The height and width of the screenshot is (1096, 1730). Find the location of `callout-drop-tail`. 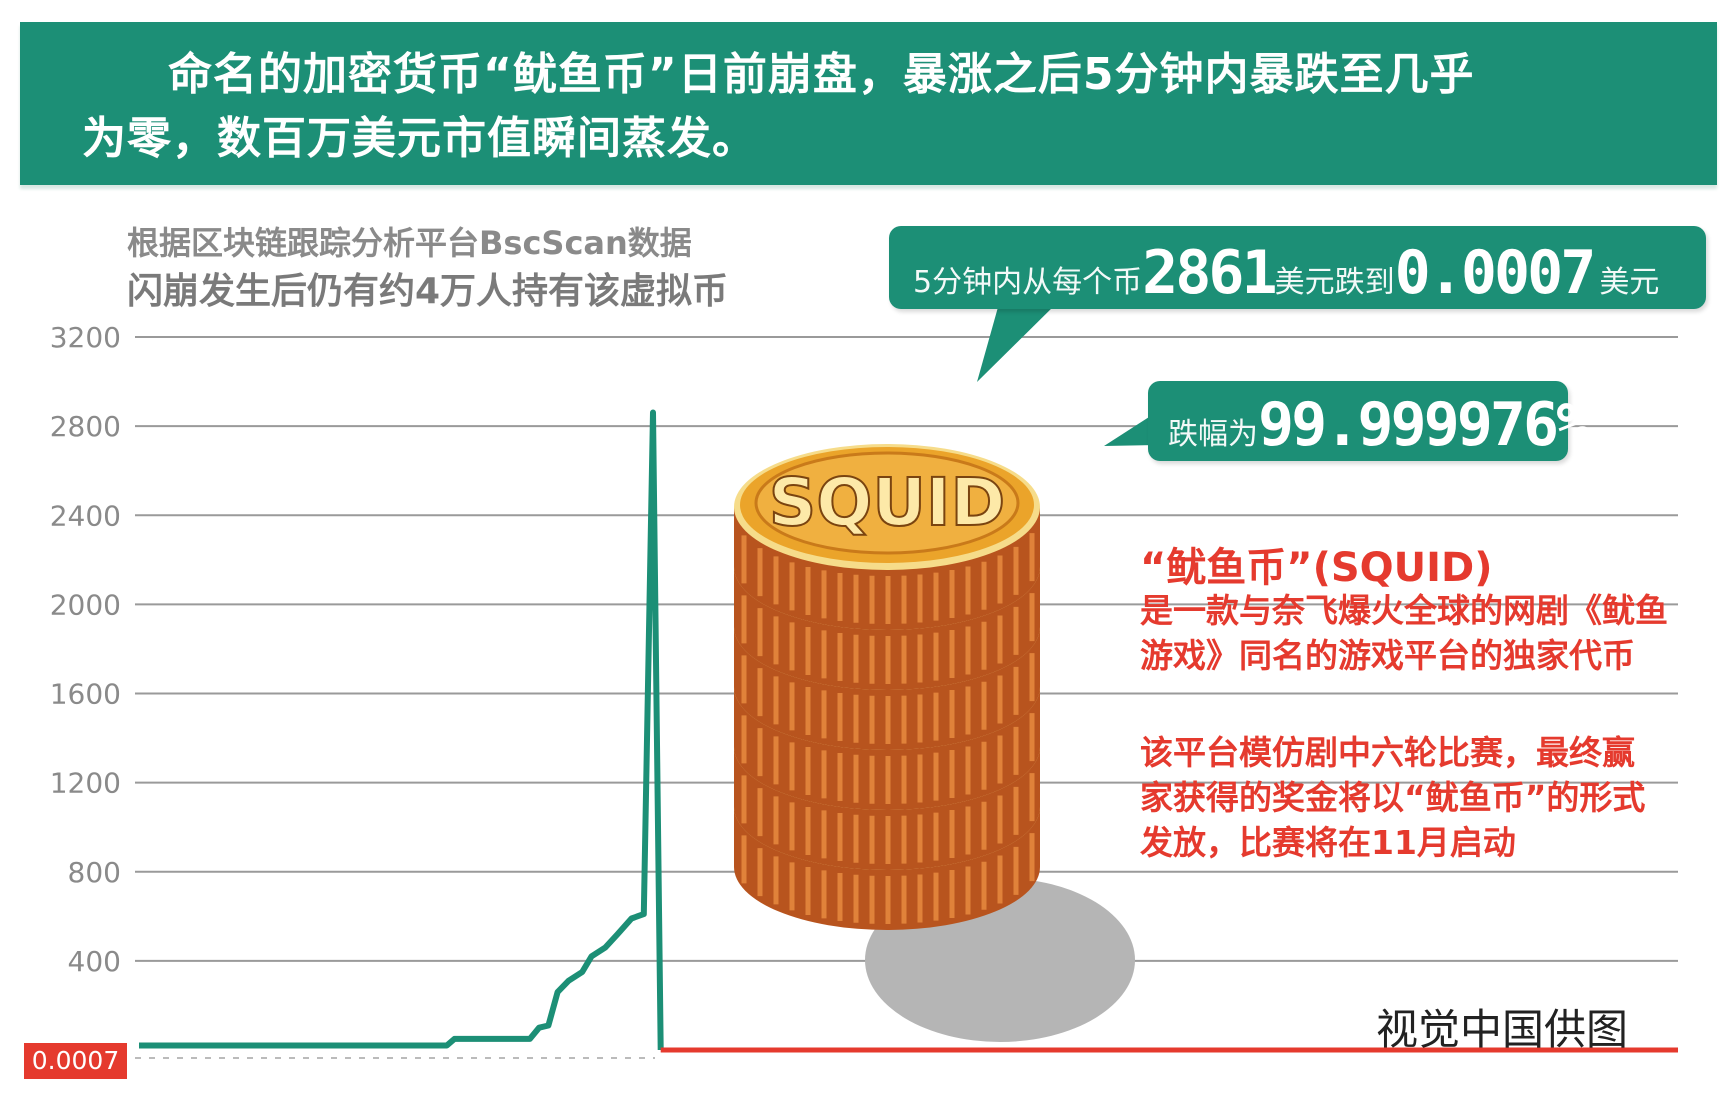

callout-drop-tail is located at coordinates (1132, 428).